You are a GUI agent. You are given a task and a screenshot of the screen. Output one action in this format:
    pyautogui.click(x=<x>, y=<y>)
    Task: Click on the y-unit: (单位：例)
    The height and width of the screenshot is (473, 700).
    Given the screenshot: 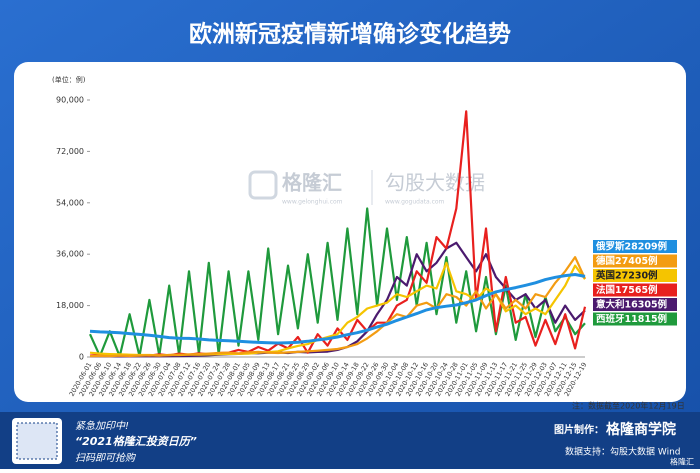 What is the action you would take?
    pyautogui.click(x=69, y=79)
    